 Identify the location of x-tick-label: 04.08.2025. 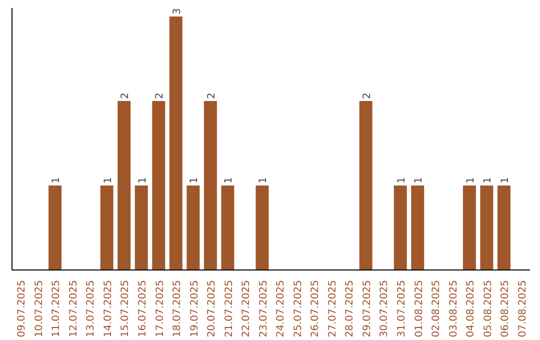
(471, 309).